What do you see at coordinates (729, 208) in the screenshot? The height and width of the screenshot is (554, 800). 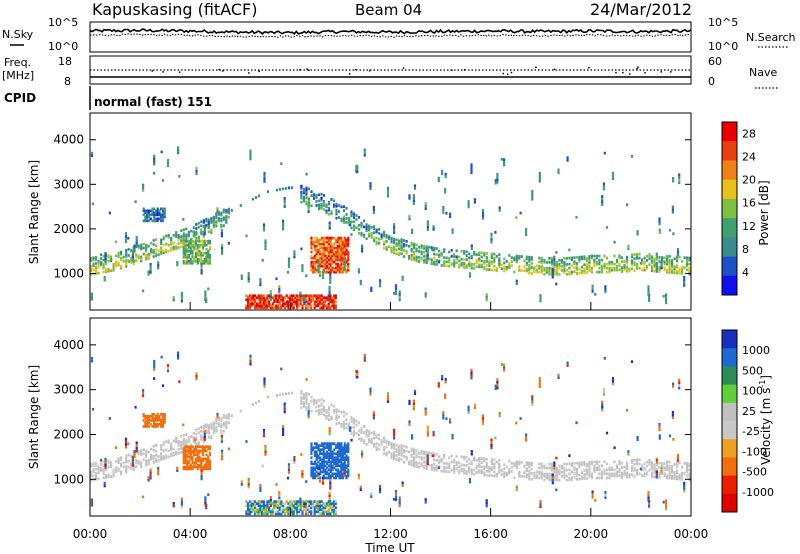 I see `power-colorbar-frame` at bounding box center [729, 208].